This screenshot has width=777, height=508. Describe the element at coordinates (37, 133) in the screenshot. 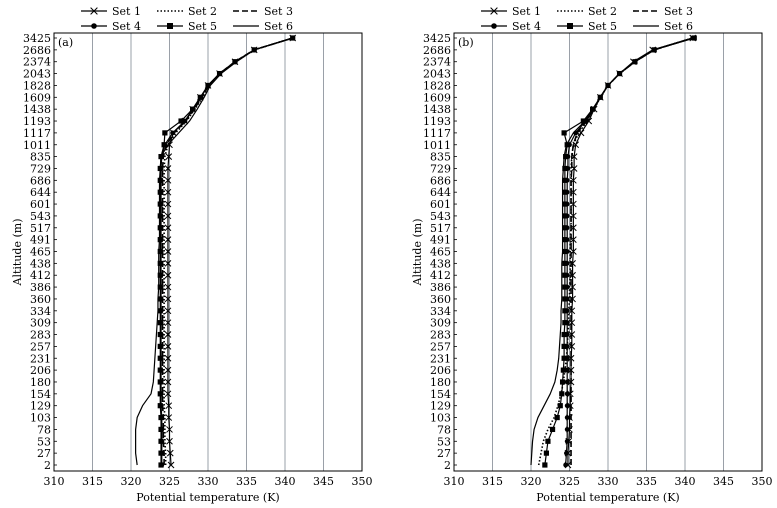

I see `panel-a-y-tick-label: 1117` at that location.